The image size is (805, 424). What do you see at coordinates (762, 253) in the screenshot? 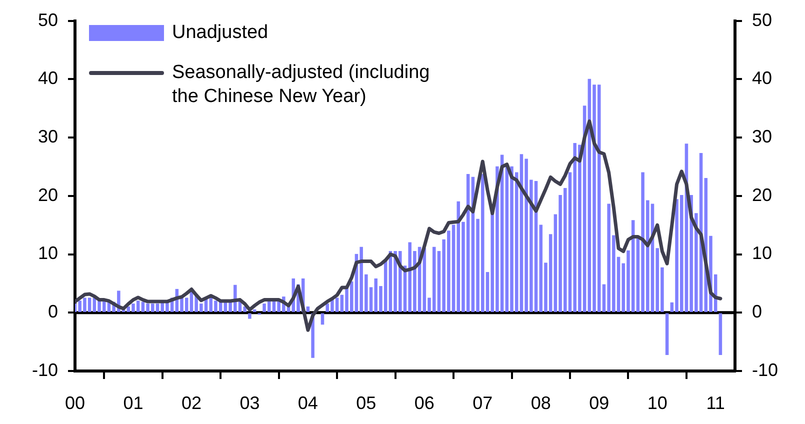
I see `y2-tick-label: 10` at bounding box center [762, 253].